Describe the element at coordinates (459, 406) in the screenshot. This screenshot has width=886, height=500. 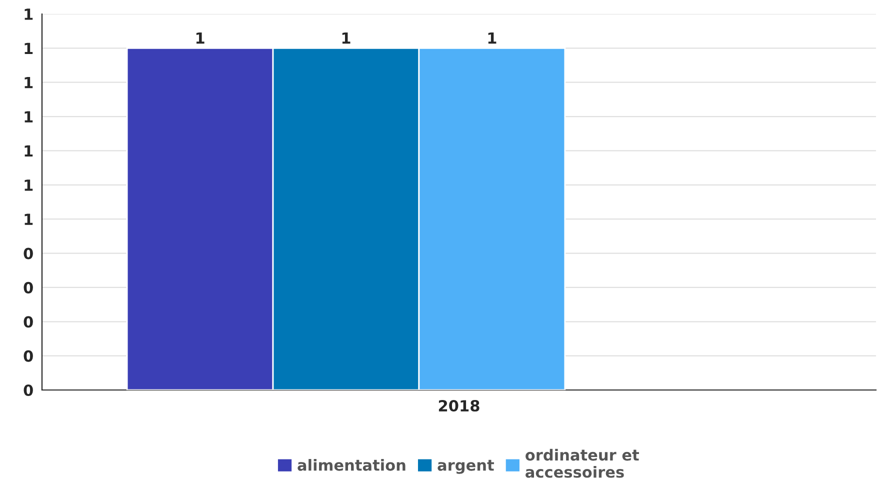
I see `x-tick-label: 2018` at that location.